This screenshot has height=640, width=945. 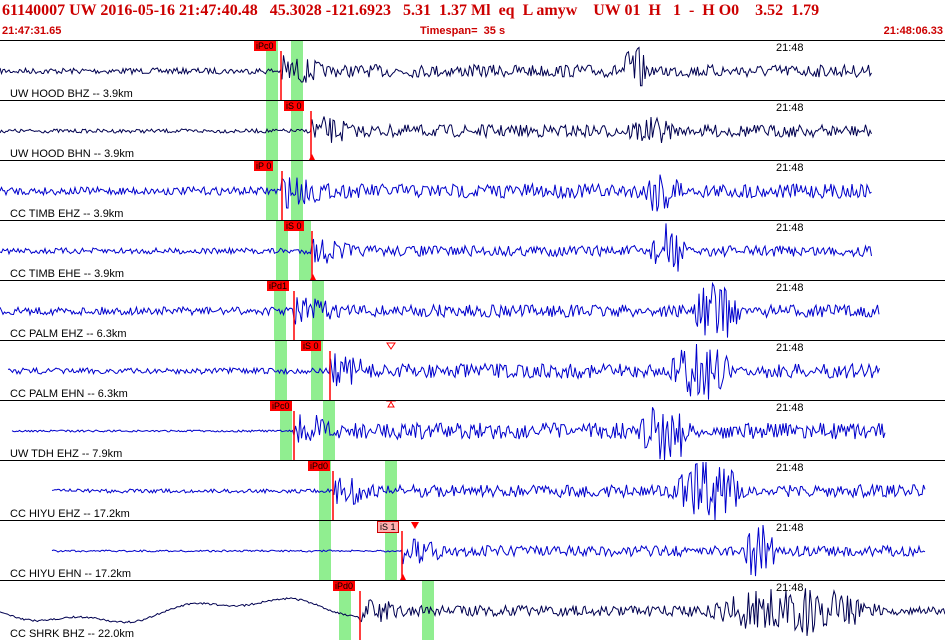 What do you see at coordinates (71, 574) in the screenshot?
I see `channel-label: CC HIYU EHN -- 17.2km` at bounding box center [71, 574].